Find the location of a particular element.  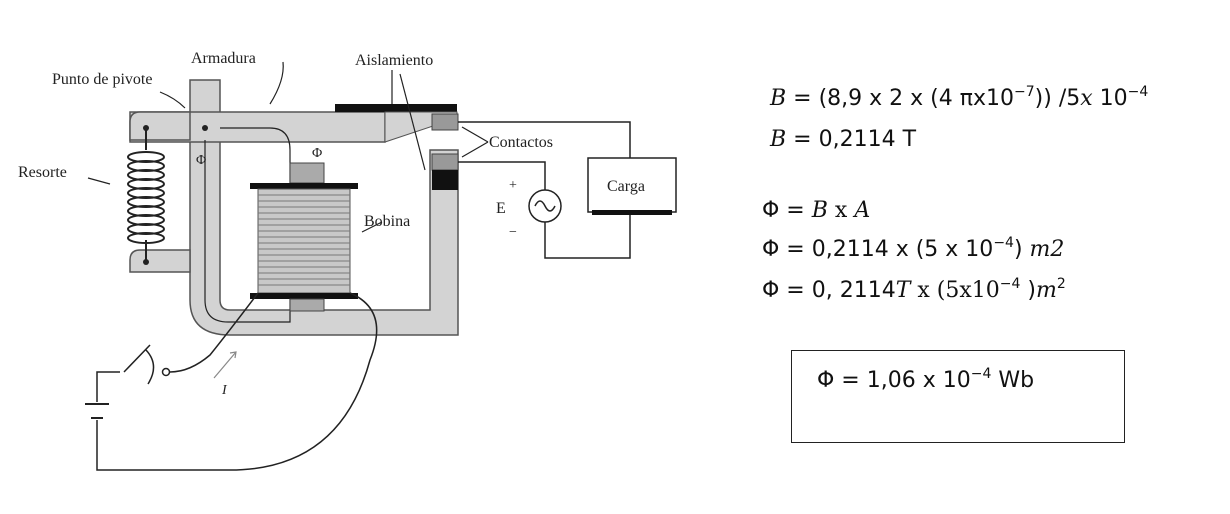

label-phi-top: Φ is located at coordinates (317, 153).